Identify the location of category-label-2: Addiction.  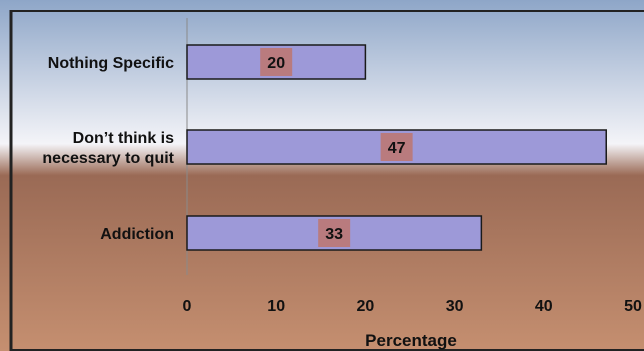
(137, 234).